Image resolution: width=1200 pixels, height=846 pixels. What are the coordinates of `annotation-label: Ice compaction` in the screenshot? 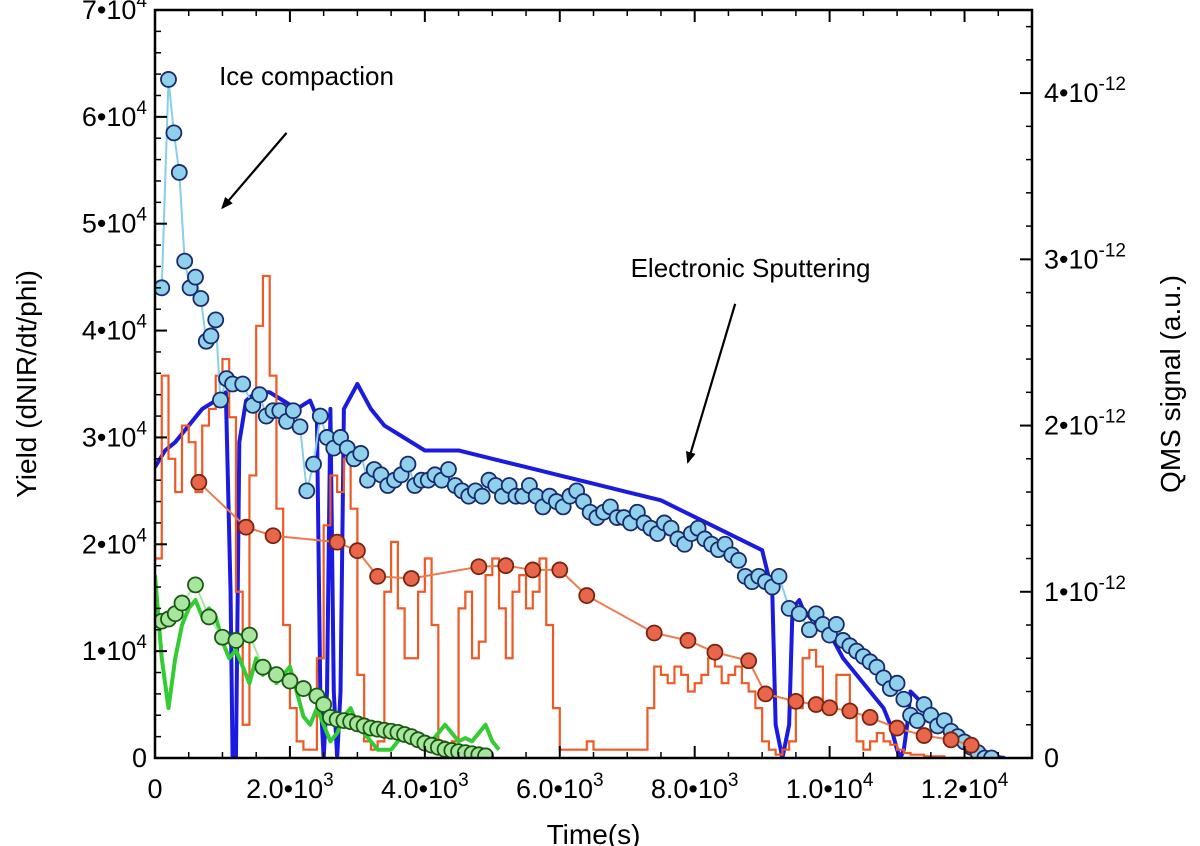 It's located at (306, 76).